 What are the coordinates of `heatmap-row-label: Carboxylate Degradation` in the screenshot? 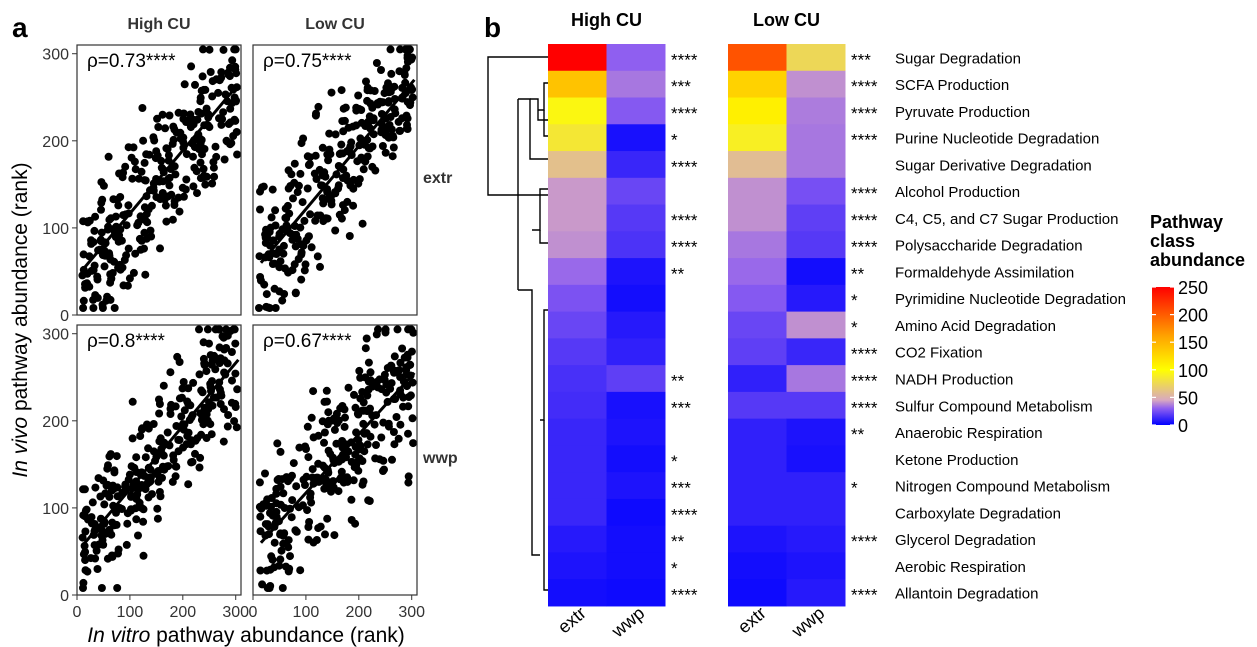 It's located at (978, 513).